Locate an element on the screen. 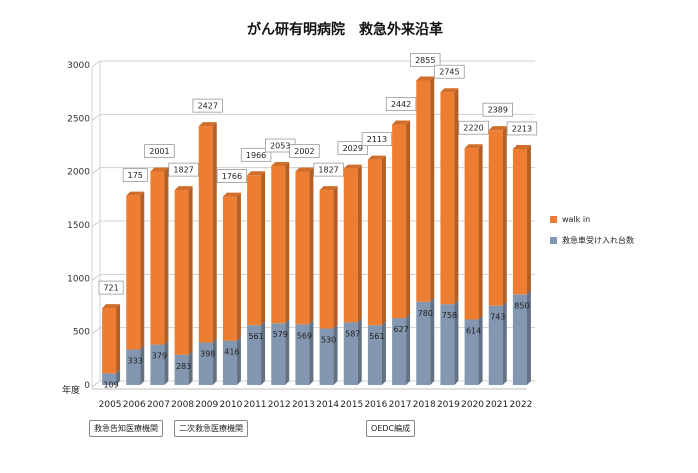 This screenshot has width=698, height=473. data-label-ambulance: 379 is located at coordinates (159, 356).